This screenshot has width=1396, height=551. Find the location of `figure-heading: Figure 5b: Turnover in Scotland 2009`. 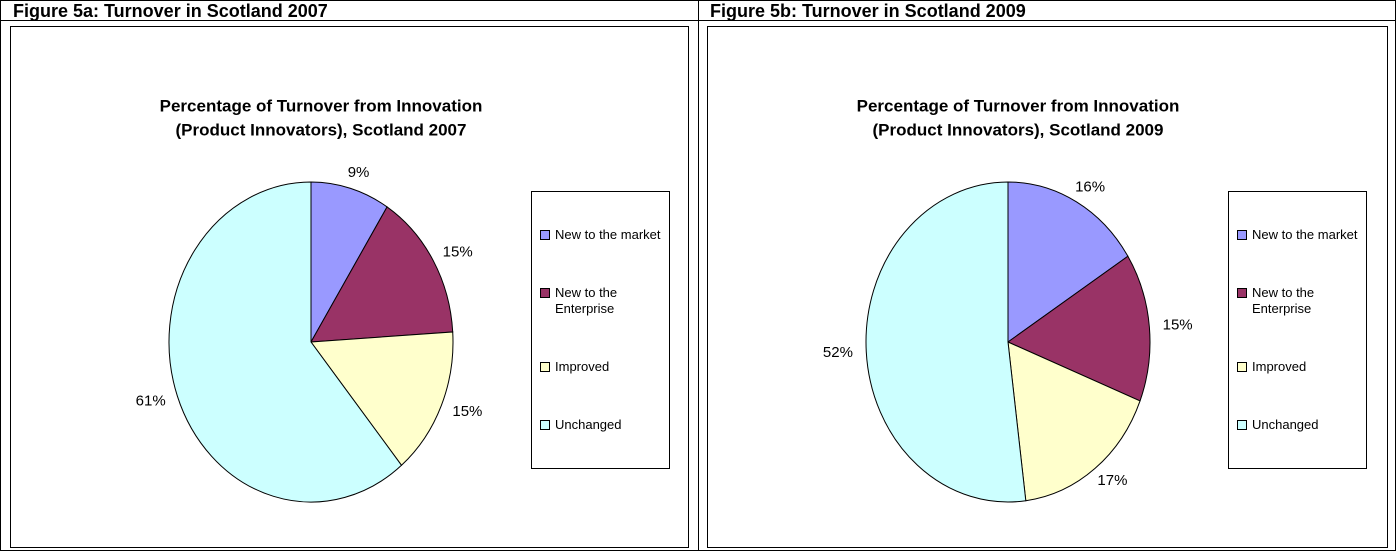

figure-heading: Figure 5b: Turnover in Scotland 2009 is located at coordinates (1046, 11).